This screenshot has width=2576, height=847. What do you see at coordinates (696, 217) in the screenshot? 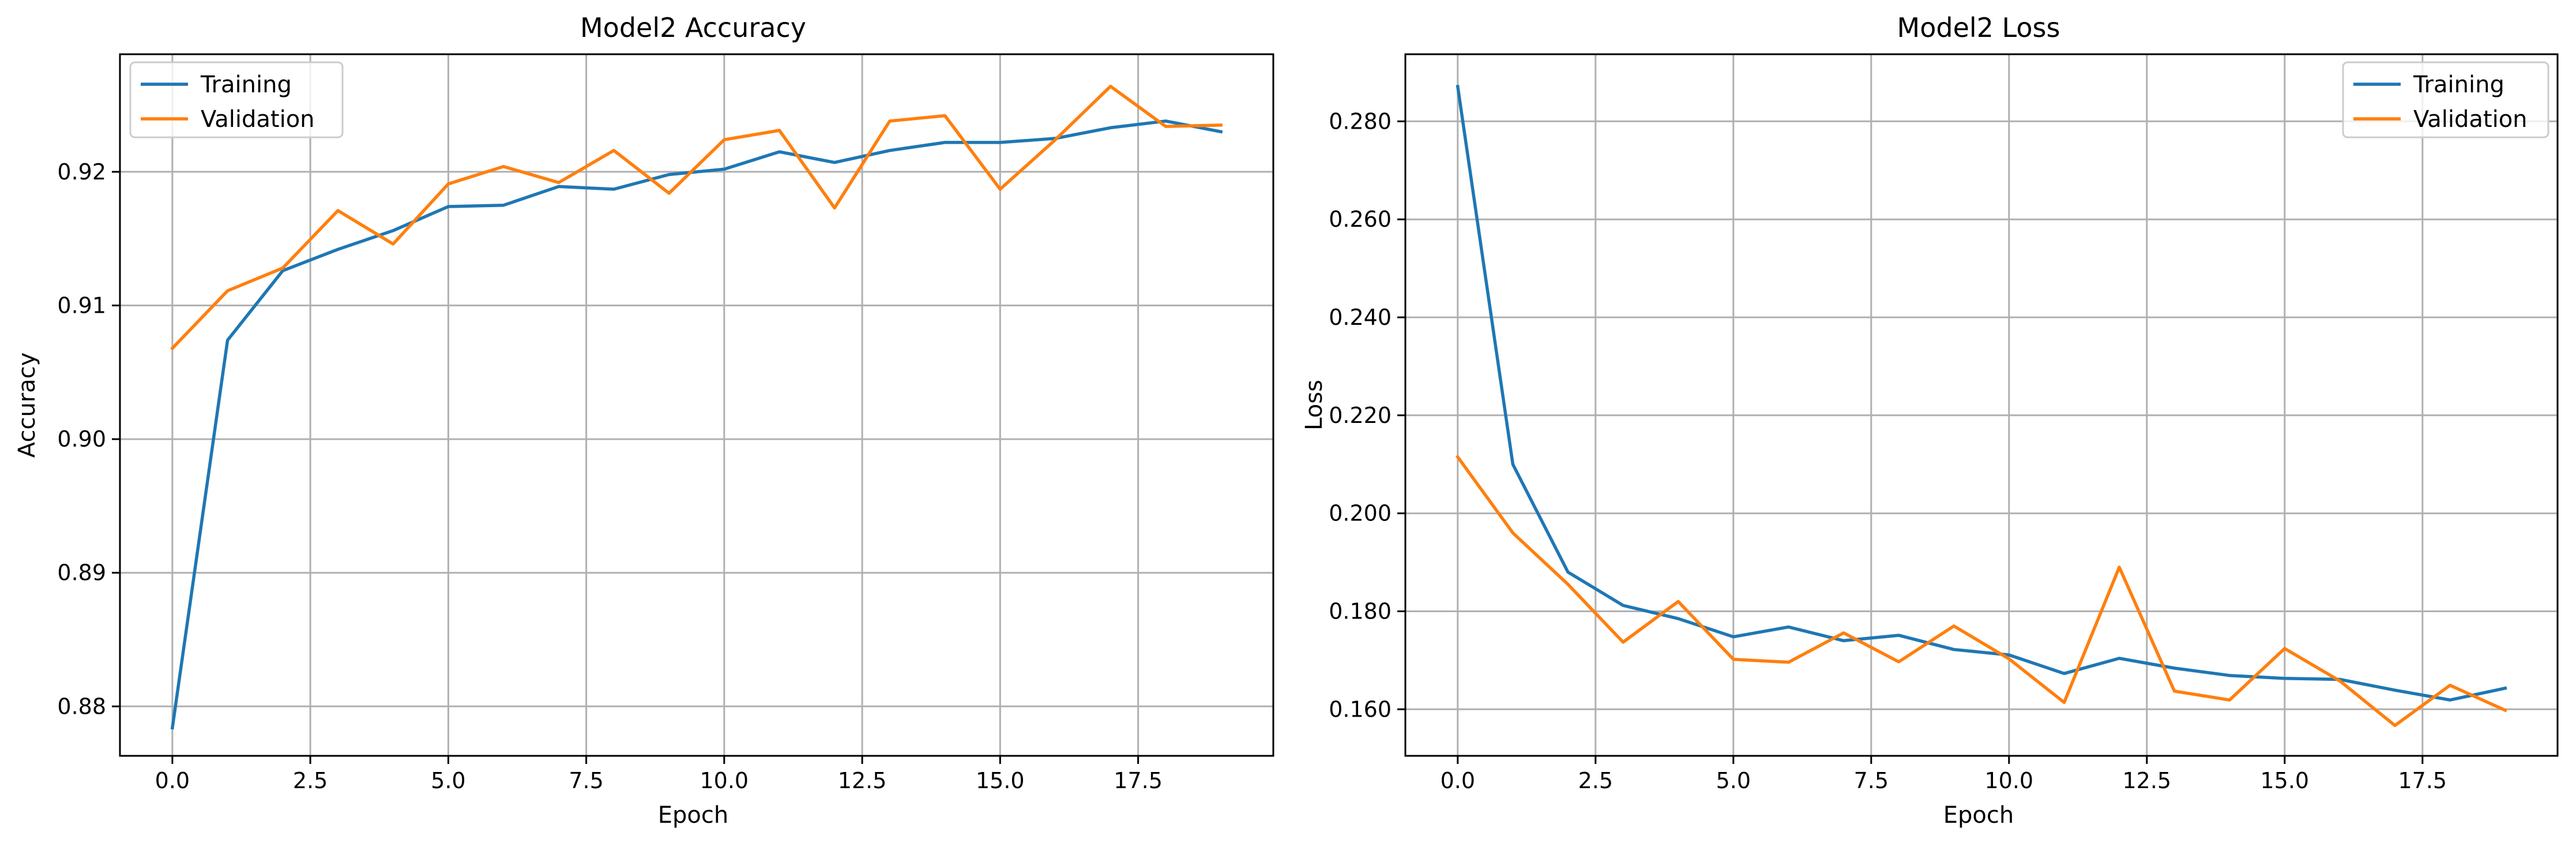
I see `accuracy-series-validation-line` at bounding box center [696, 217].